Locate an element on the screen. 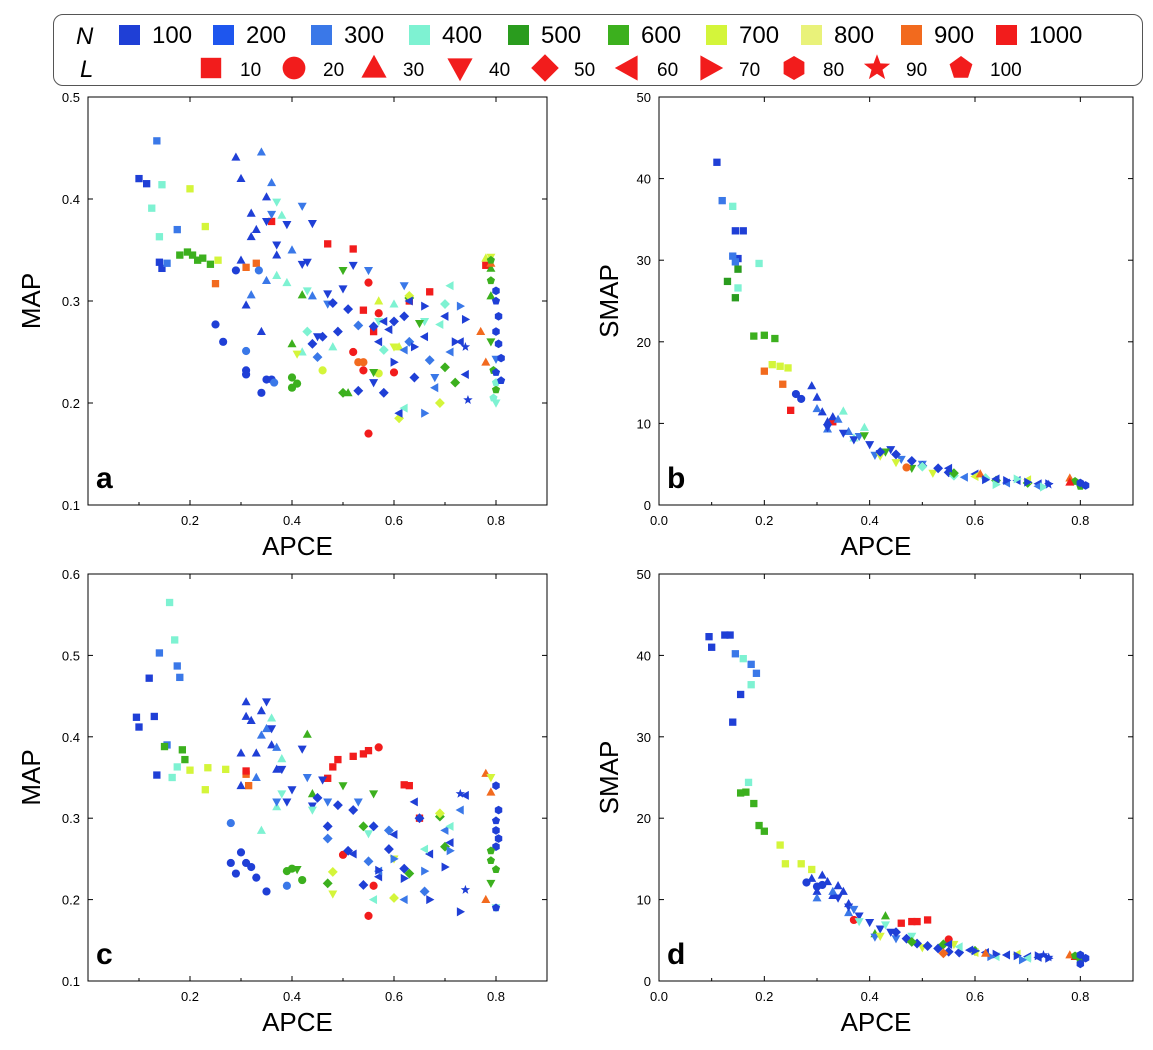  x-axis-label: APCE is located at coordinates (297, 546).